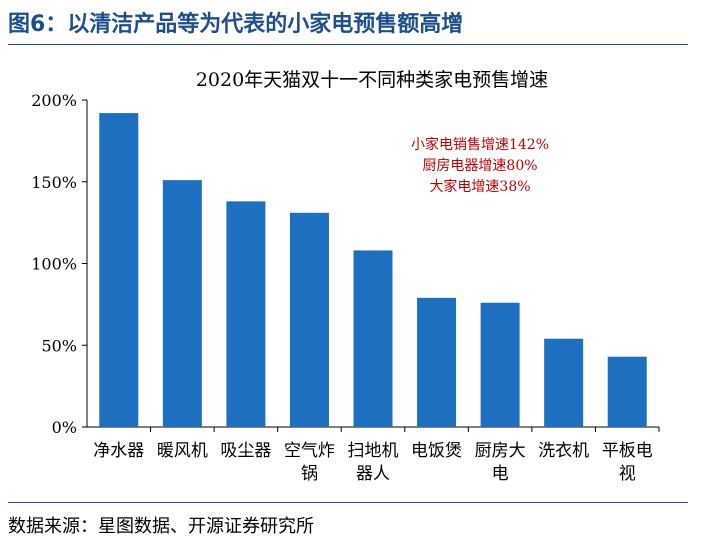 Image resolution: width=707 pixels, height=546 pixels. I want to click on x-tick-label: 厨房大电, so click(500, 462).